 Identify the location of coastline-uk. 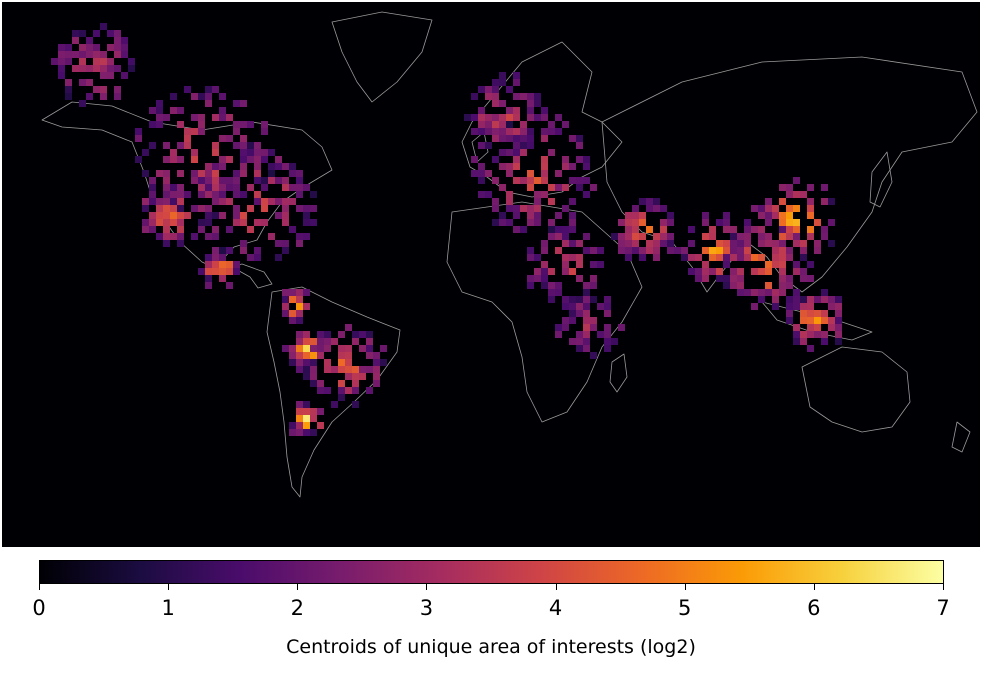
(480, 147).